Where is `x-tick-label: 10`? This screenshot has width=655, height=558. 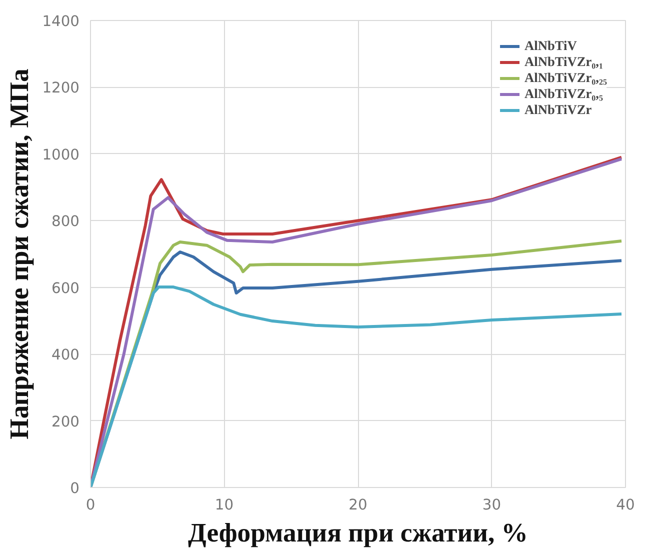 x-tick-label: 10 is located at coordinates (224, 505).